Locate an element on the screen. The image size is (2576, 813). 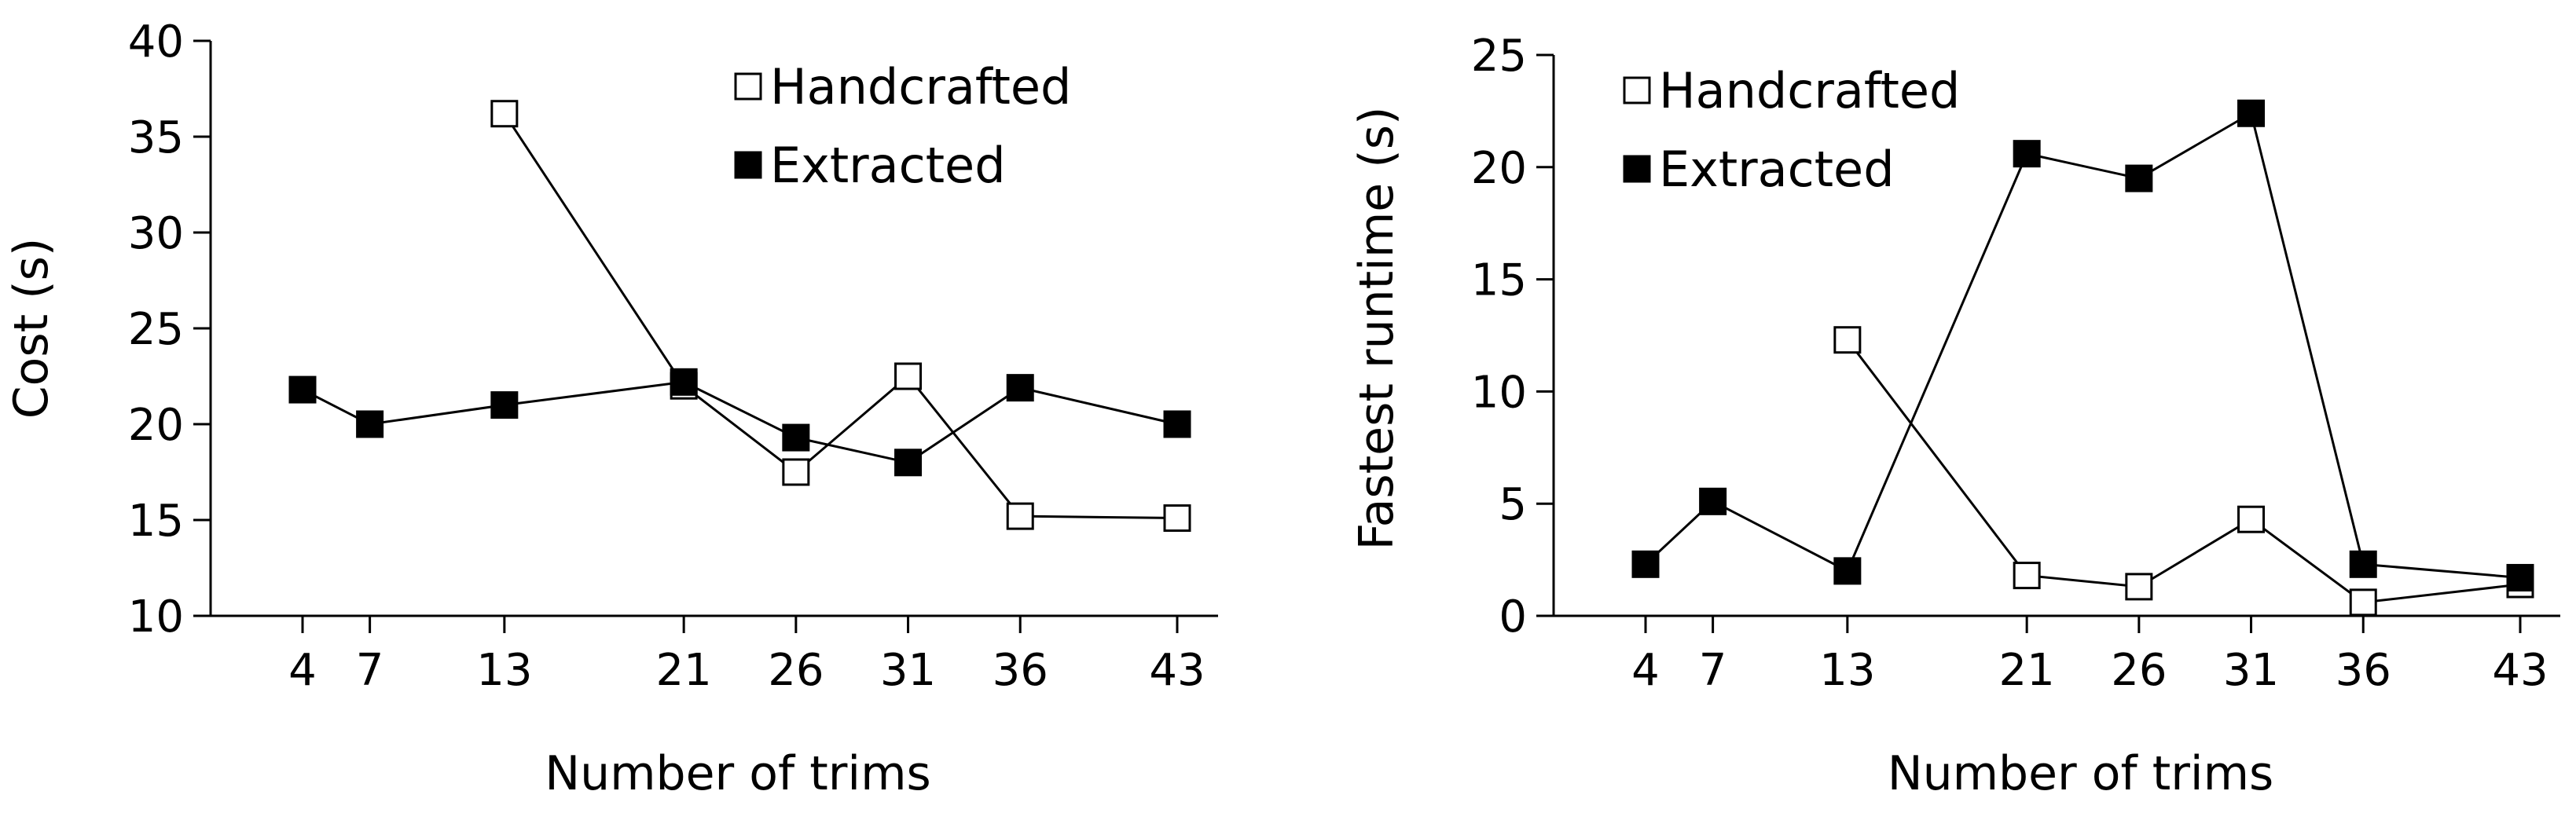
y-tick-label: 5 is located at coordinates (1513, 505).